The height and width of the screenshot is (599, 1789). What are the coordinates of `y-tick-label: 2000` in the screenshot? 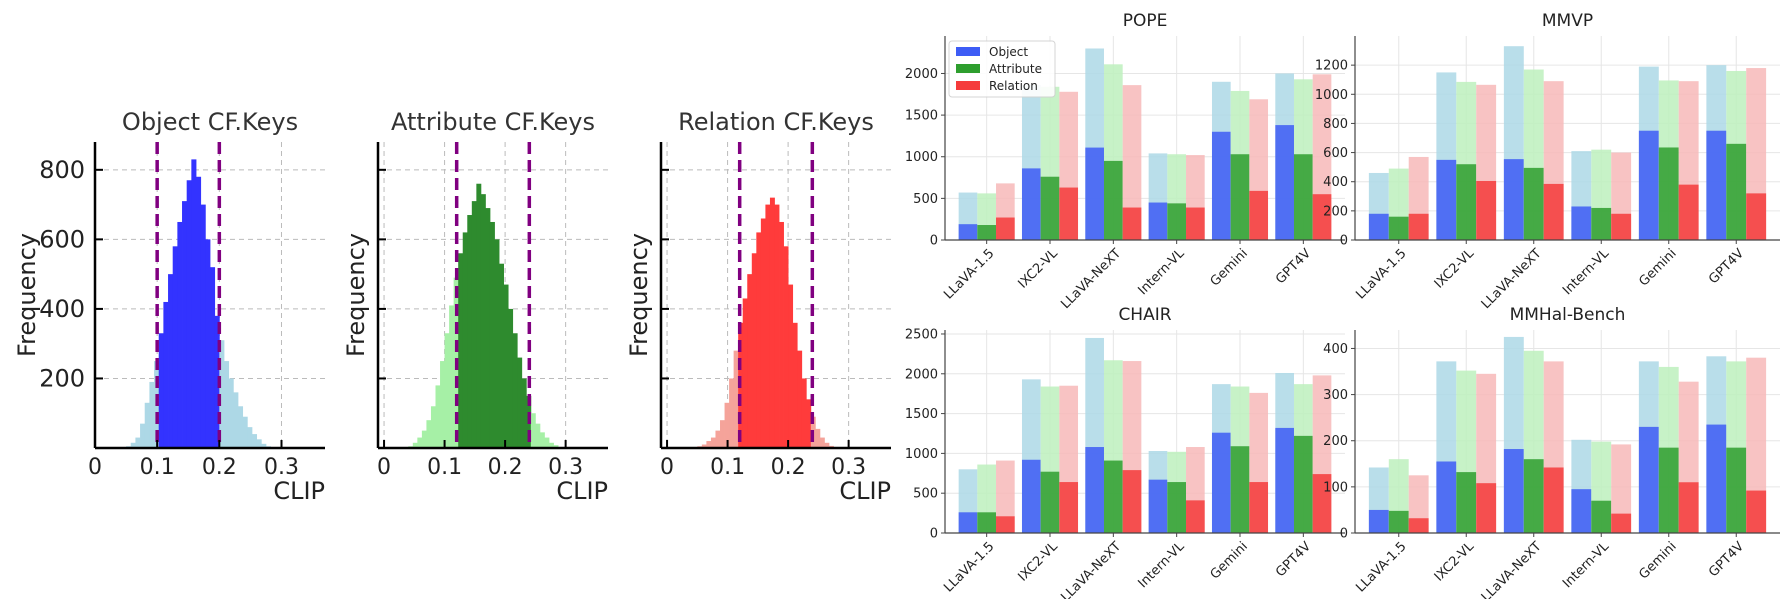 It's located at (921, 74).